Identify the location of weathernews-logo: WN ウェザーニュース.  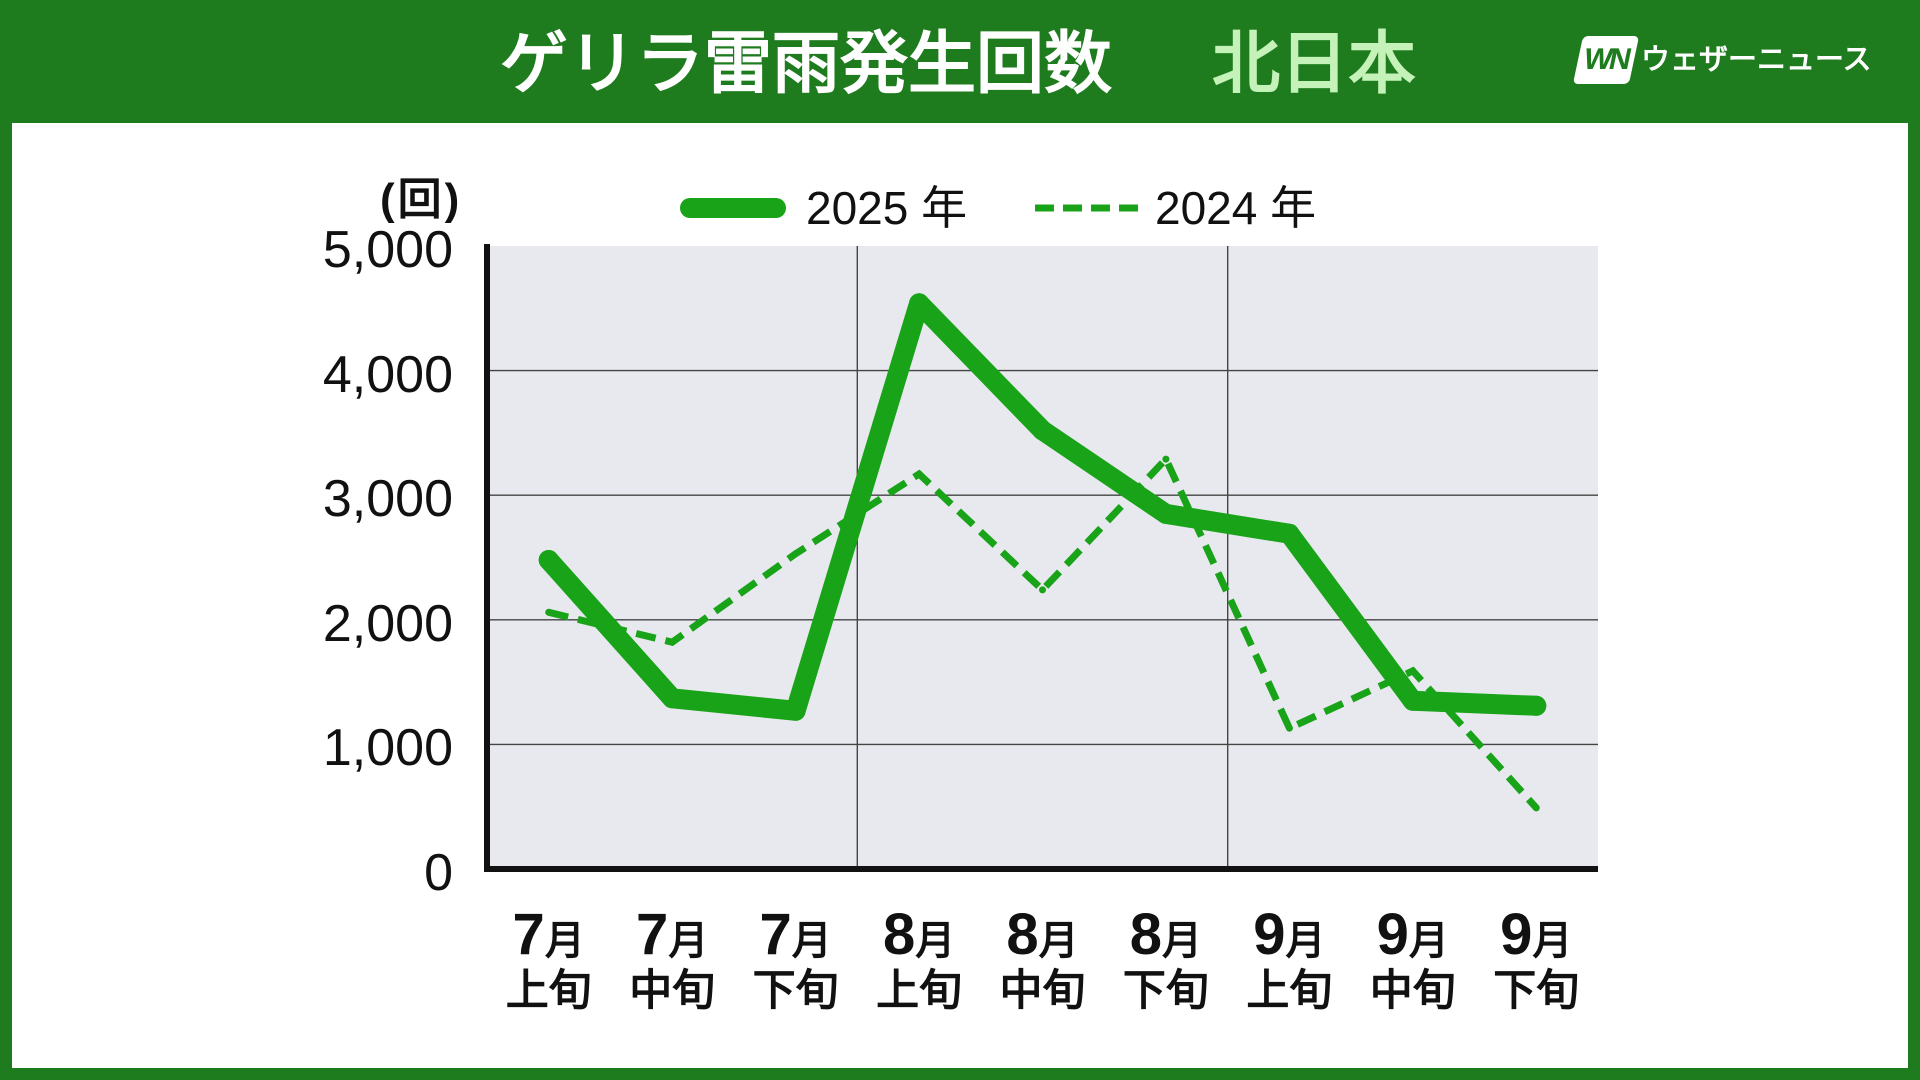
(1733, 60).